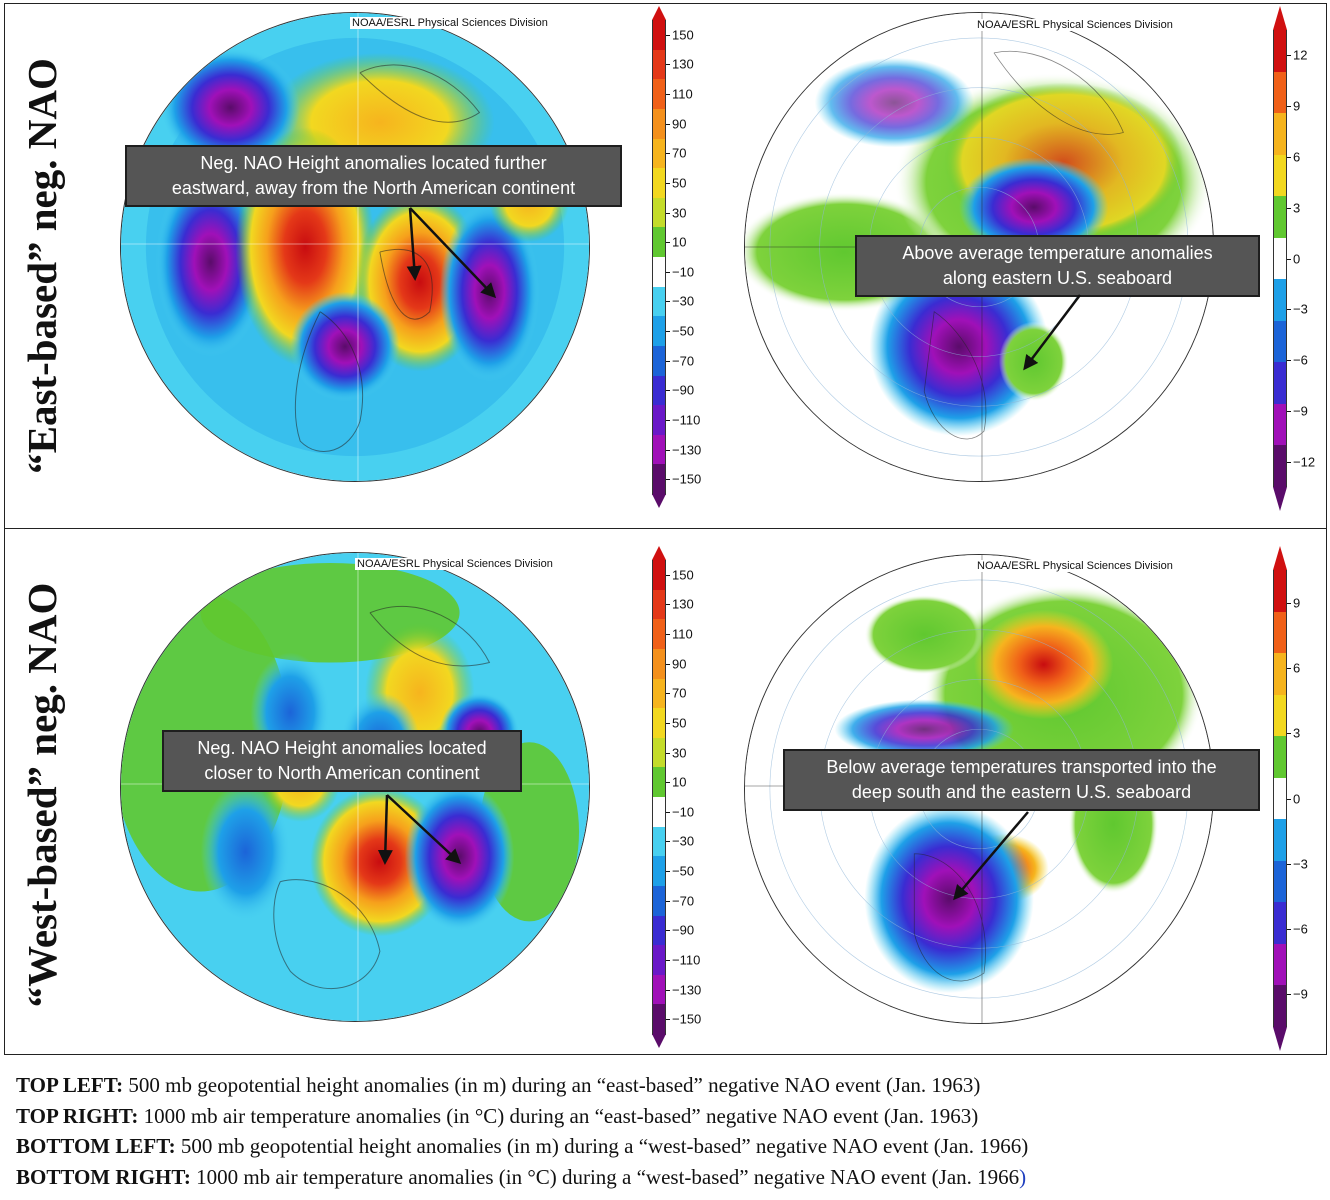 This screenshot has width=1330, height=1200. I want to click on caption-lead: TOP LEFT:, so click(70, 1085).